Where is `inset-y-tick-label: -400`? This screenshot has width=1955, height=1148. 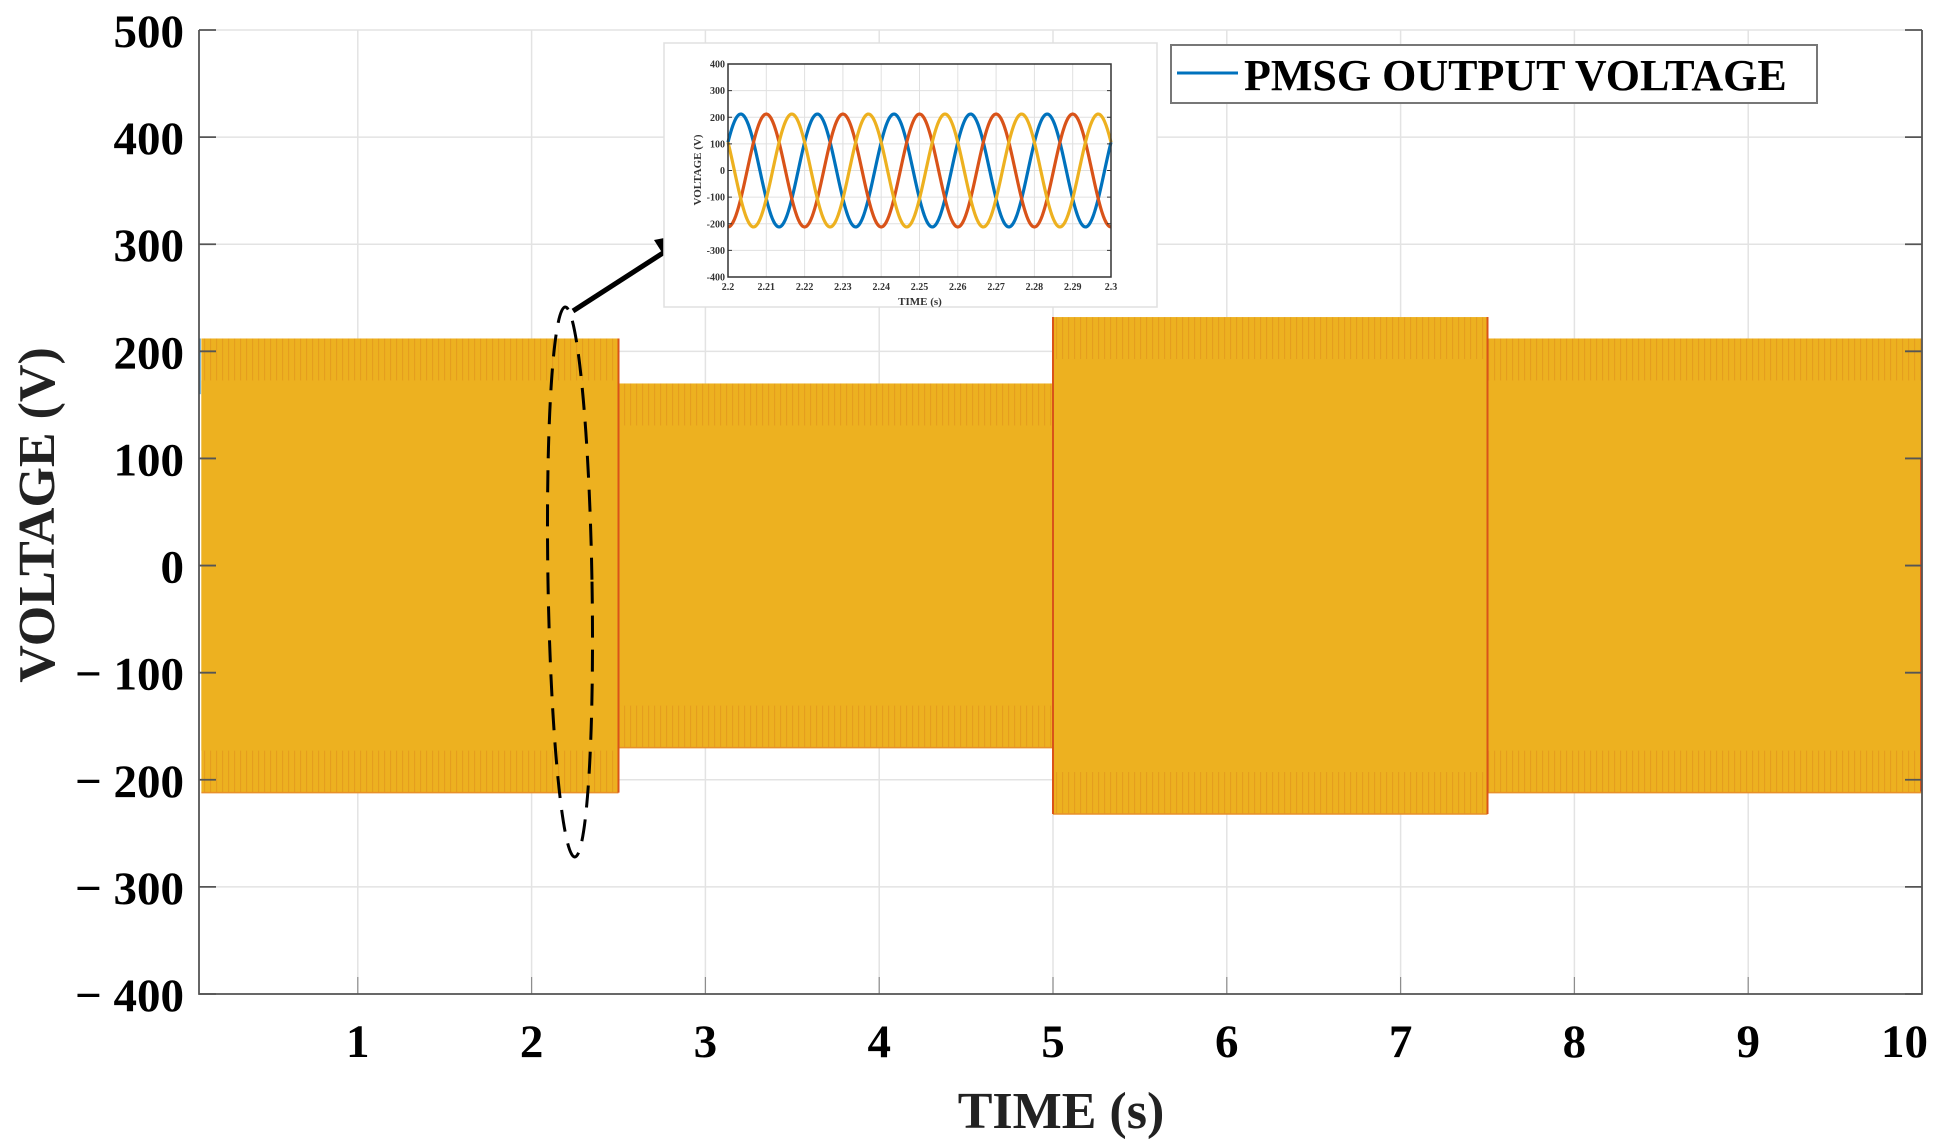 inset-y-tick-label: -400 is located at coordinates (716, 278).